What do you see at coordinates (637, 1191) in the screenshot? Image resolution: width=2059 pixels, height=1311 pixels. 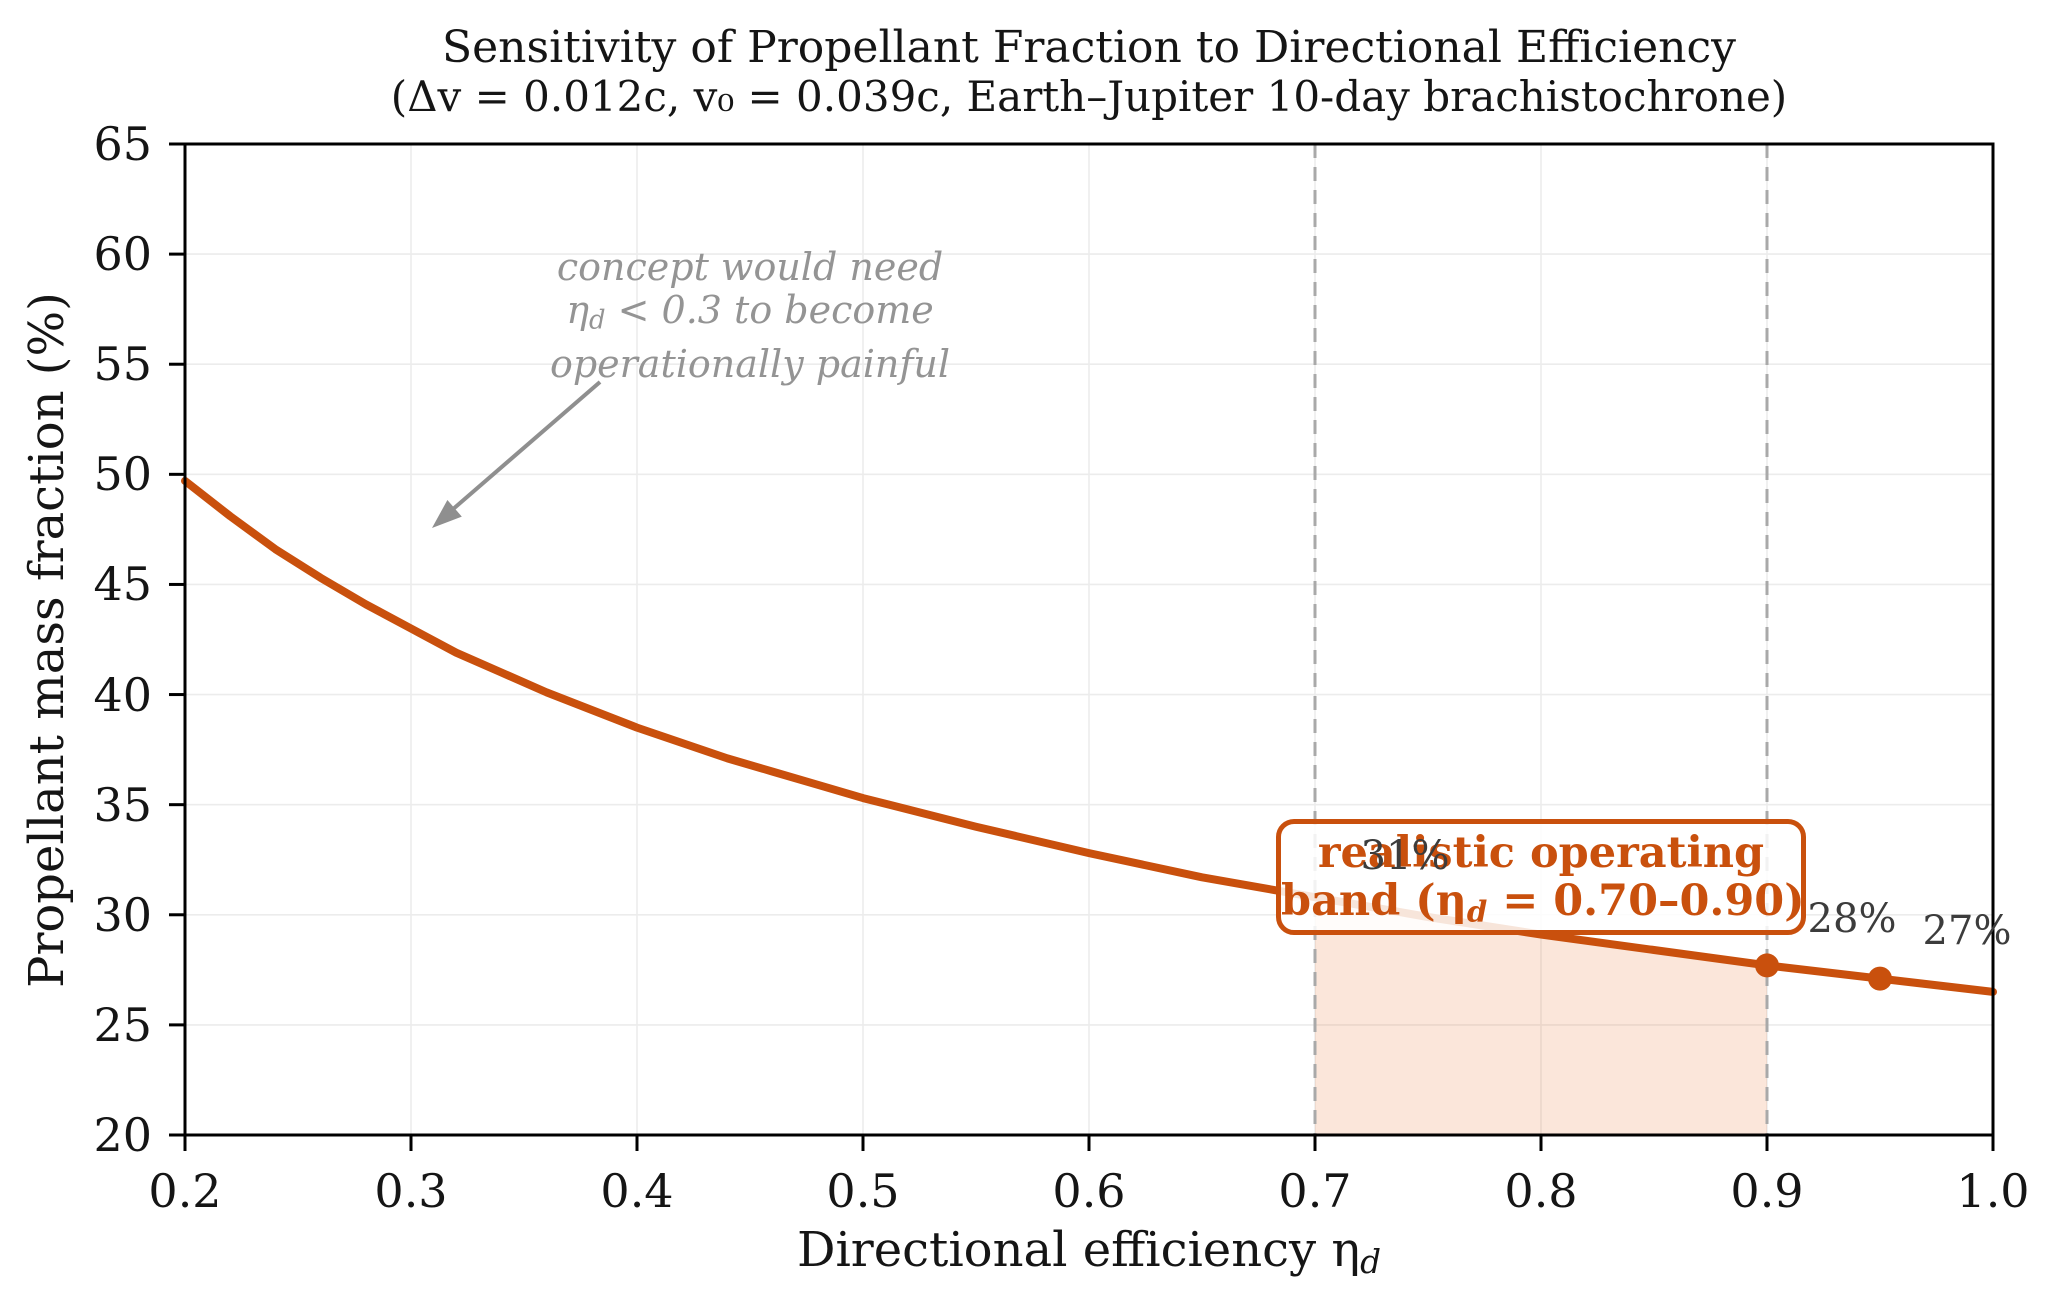 I see `x-tick-label: 0.4` at bounding box center [637, 1191].